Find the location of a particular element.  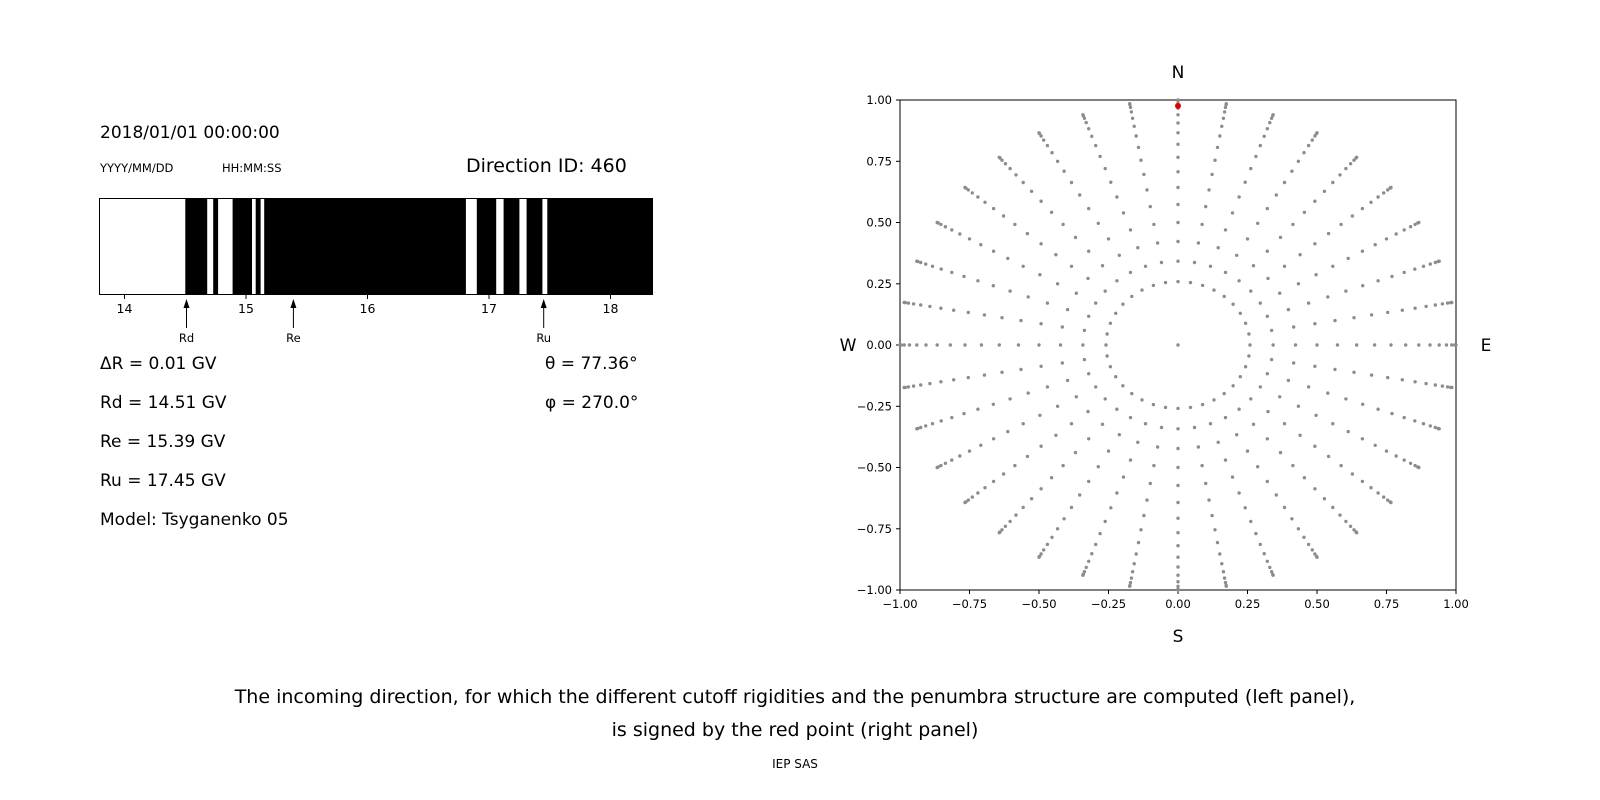

ru-value: Ru = 17.45 GV is located at coordinates (163, 481).